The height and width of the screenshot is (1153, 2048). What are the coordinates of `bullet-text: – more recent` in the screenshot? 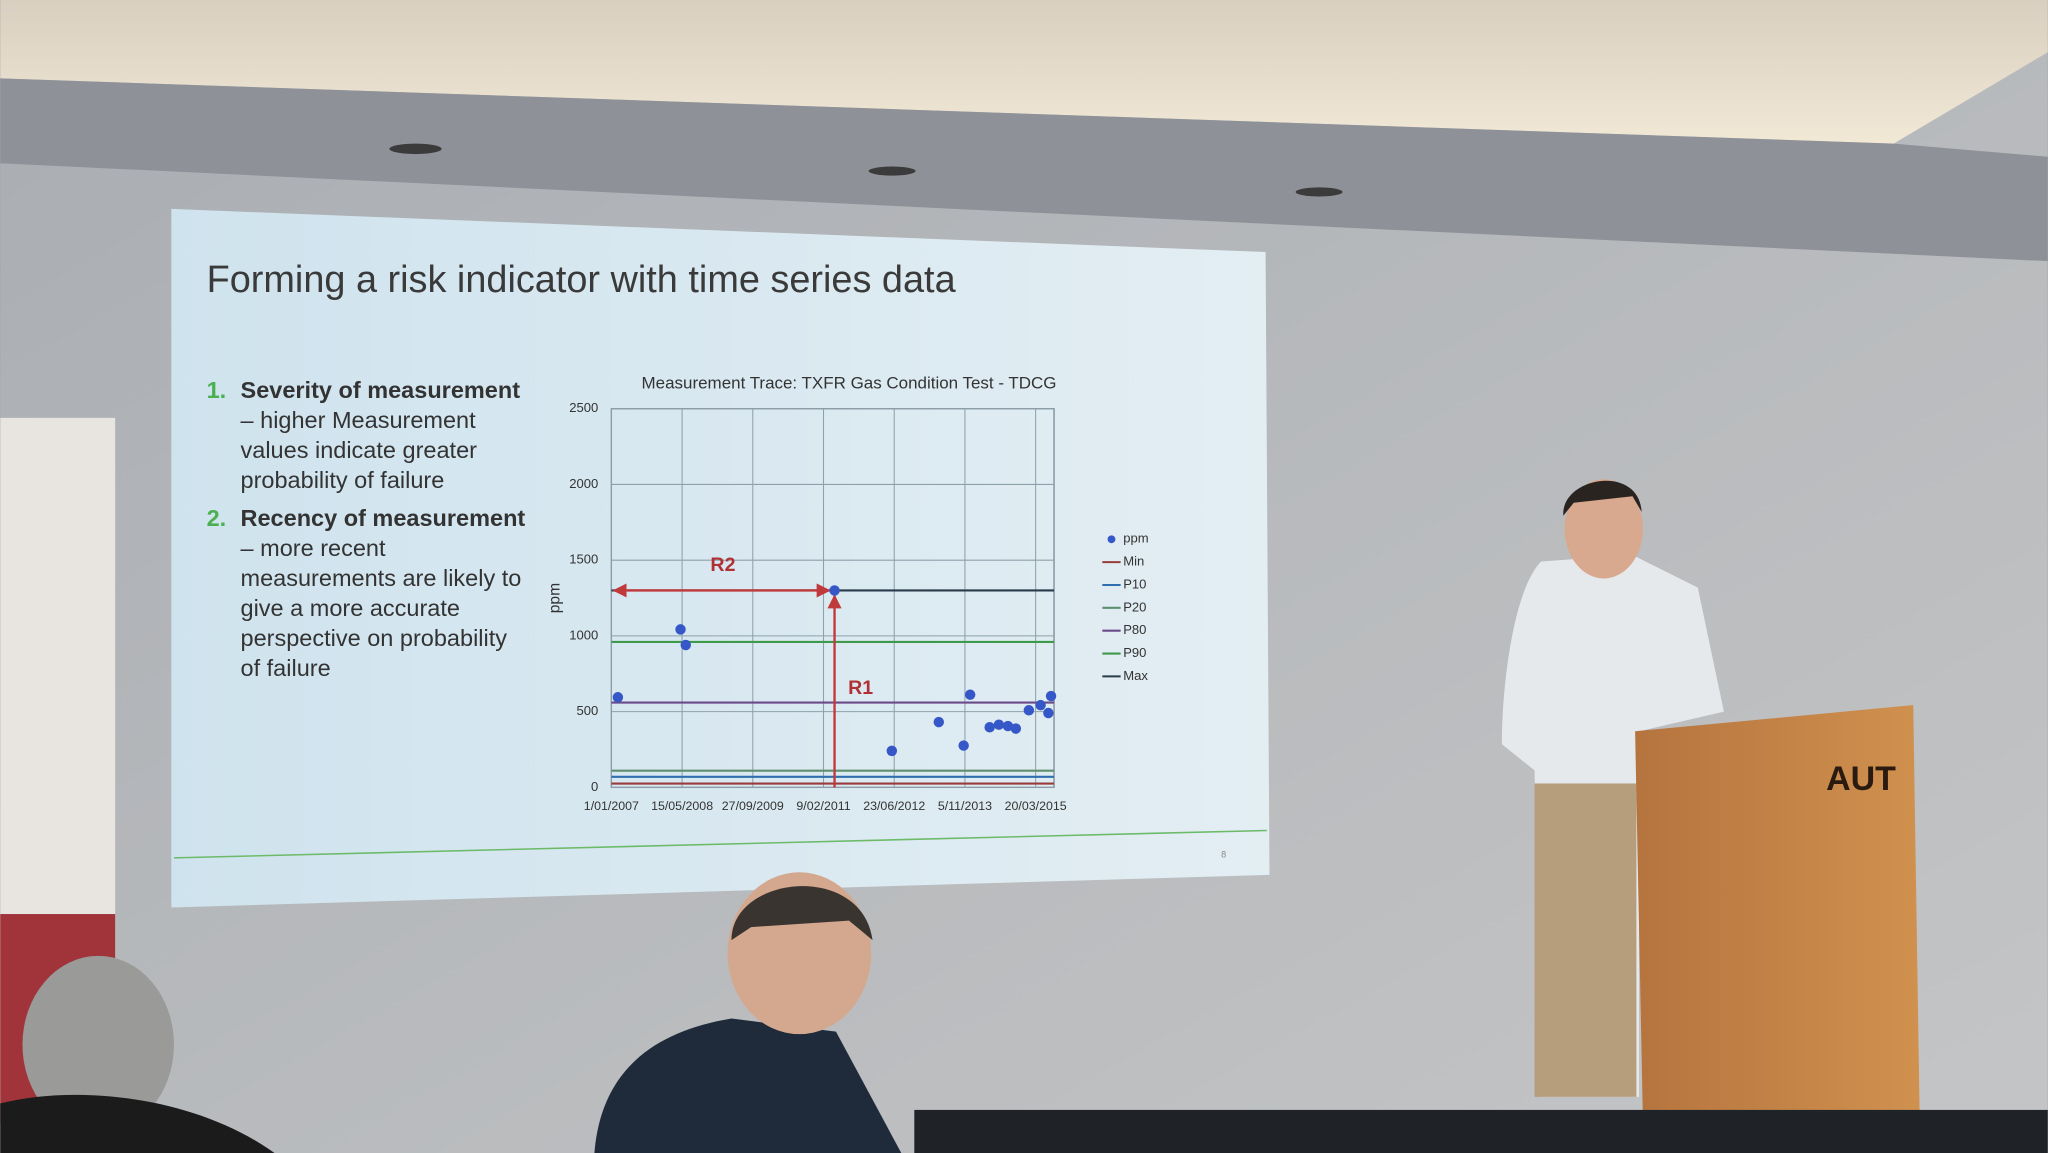 It's located at (313, 548).